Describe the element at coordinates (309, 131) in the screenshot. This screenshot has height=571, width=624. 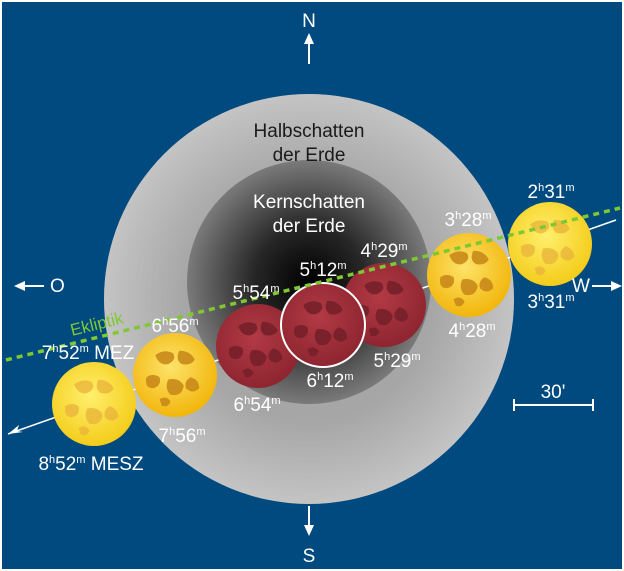
I see `penumbra-label-line1: Halbschatten` at that location.